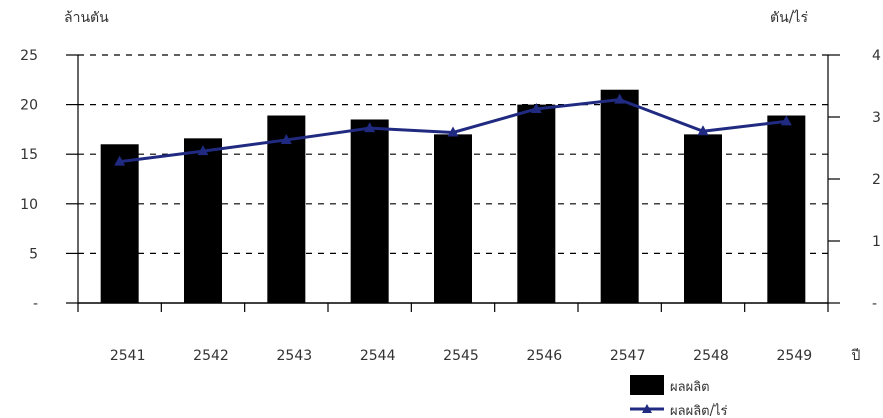 The height and width of the screenshot is (418, 883). Describe the element at coordinates (545, 356) in the screenshot. I see `x-tick-label: 2546` at that location.